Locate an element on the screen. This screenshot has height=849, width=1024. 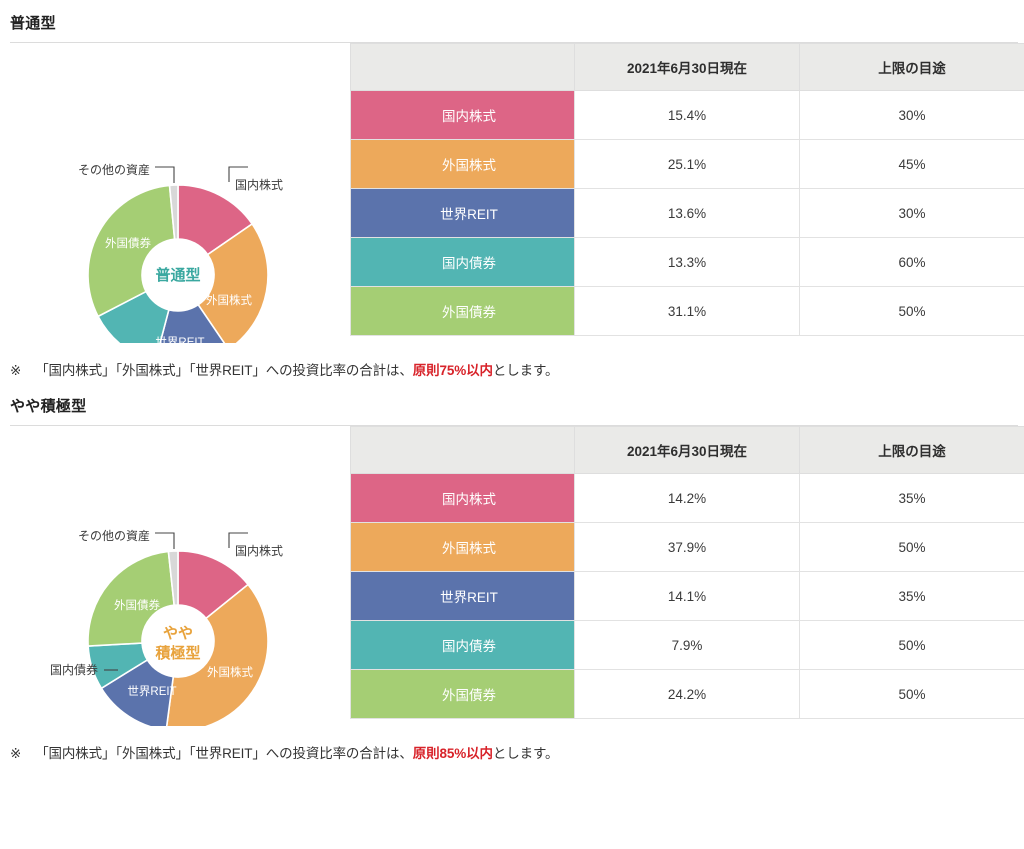
donut-chart-futsu: 普通型 その他の資産 国内株式 国内債券 外国債券 外国株式 世界REIT is located at coordinates (175, 193).